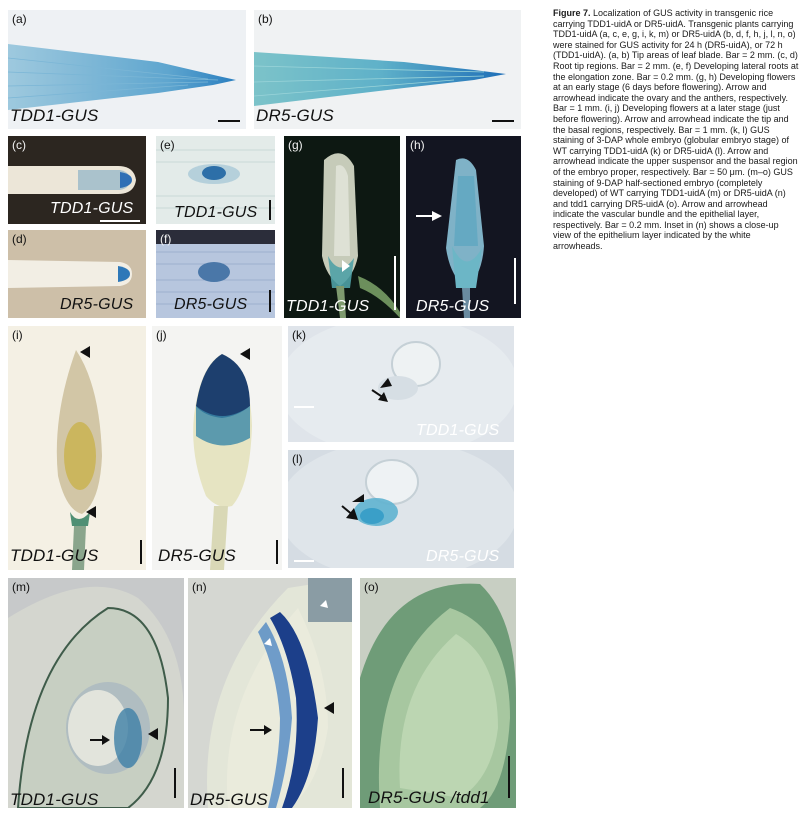  I want to click on panel-m-label: TDD1-GUS, so click(54, 799).